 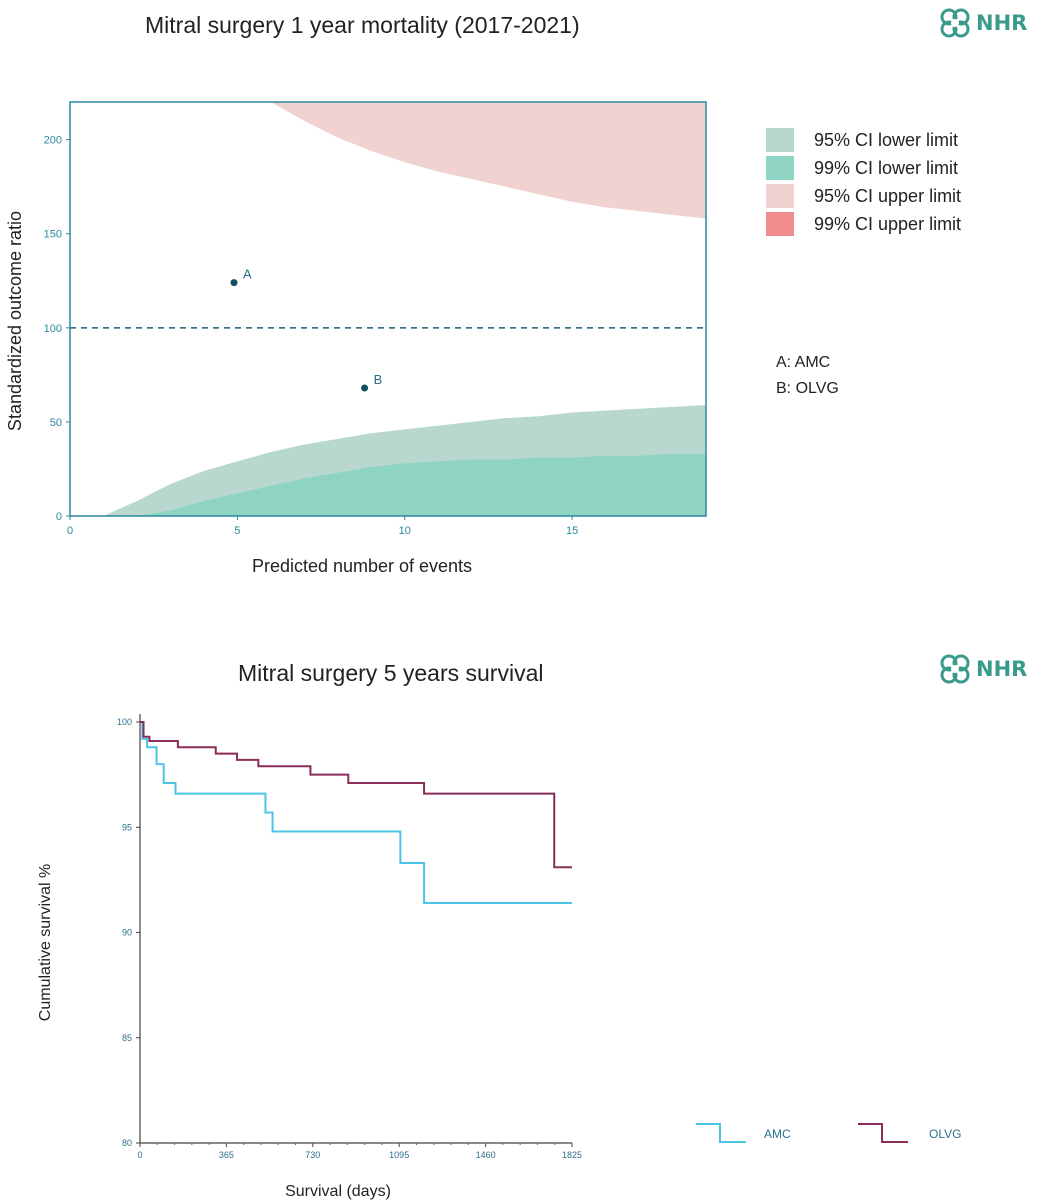 I want to click on x-tick-label: 10, so click(x=405, y=531).